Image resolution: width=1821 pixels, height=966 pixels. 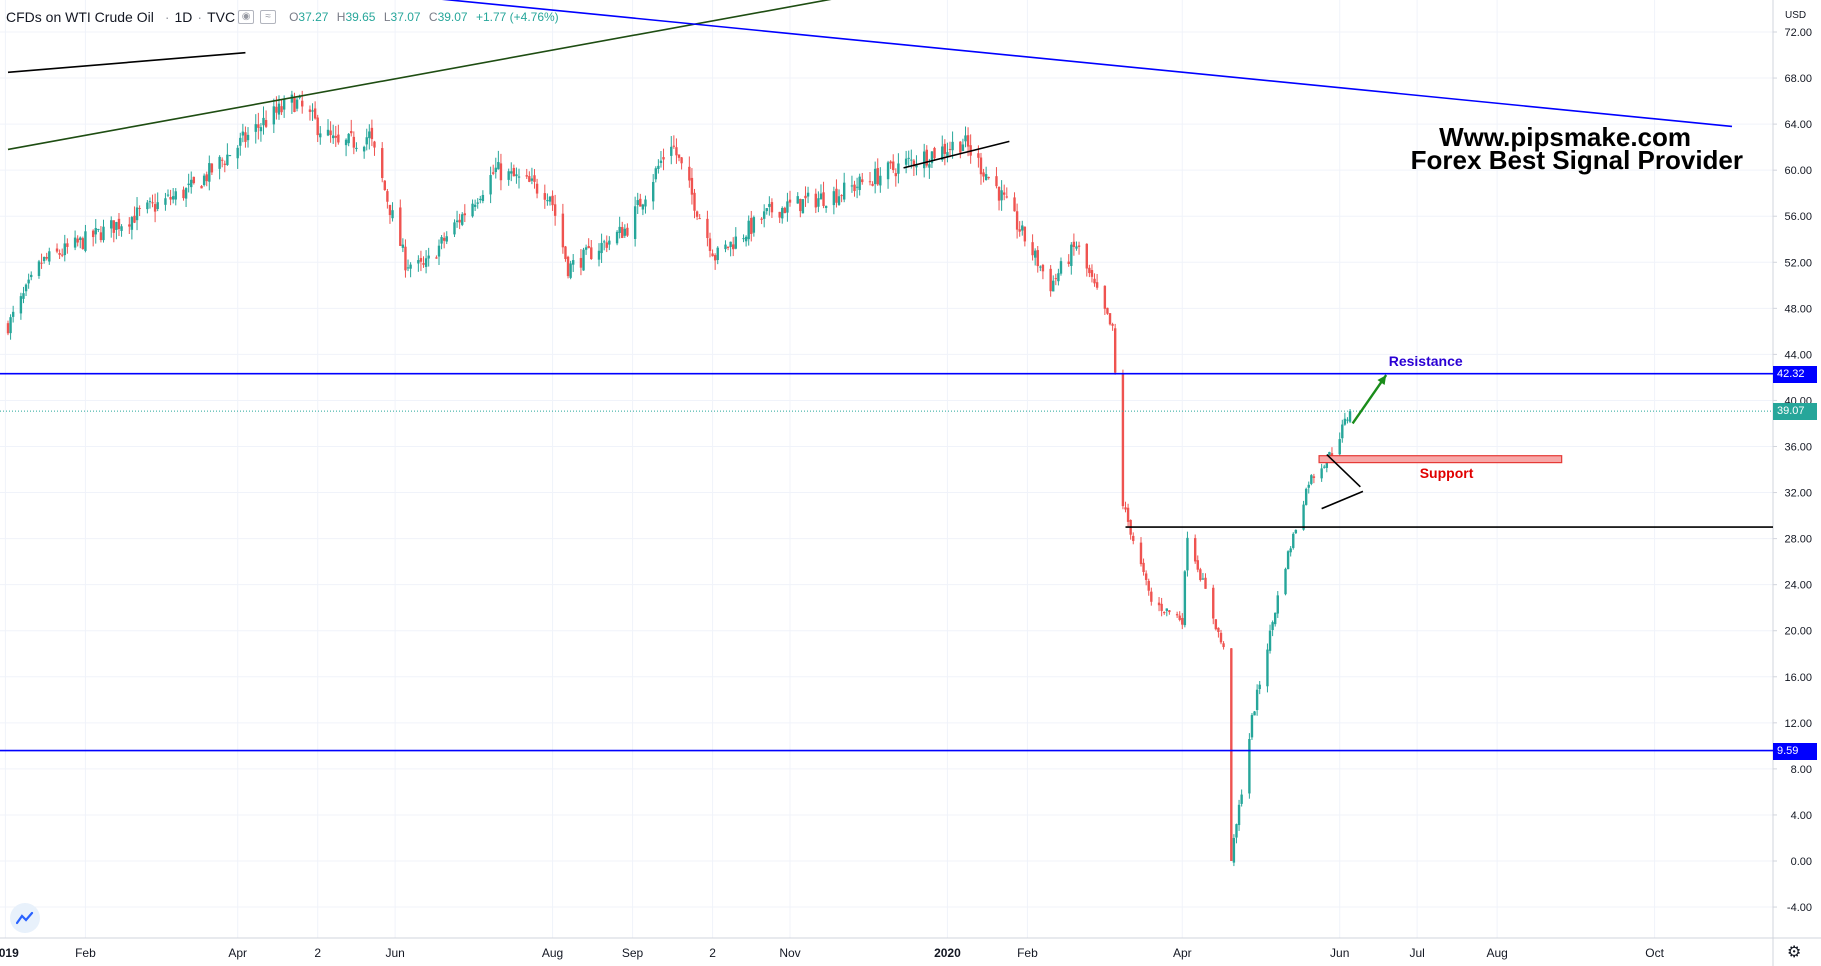 I want to click on time-tick-label: Feb, so click(x=85, y=953).